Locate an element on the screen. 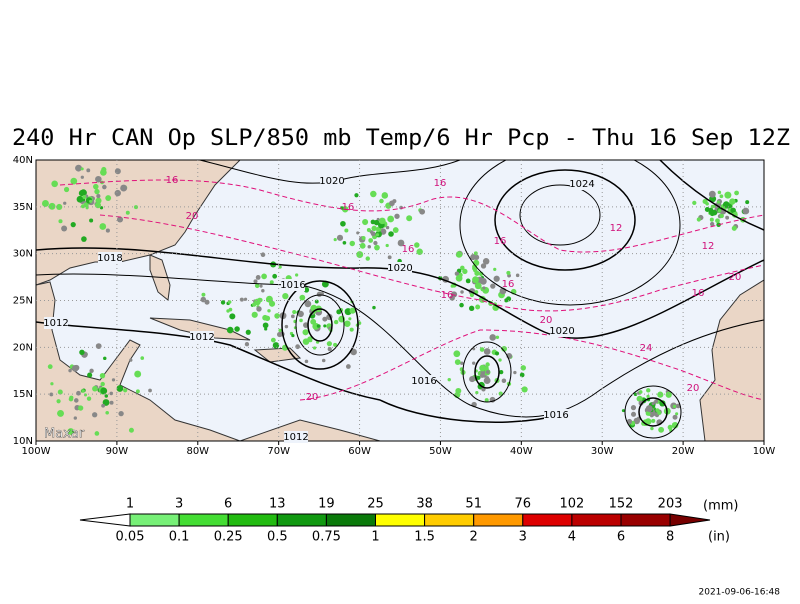 This screenshot has width=800, height=604. colorbar-in-label: 2 is located at coordinates (474, 537).